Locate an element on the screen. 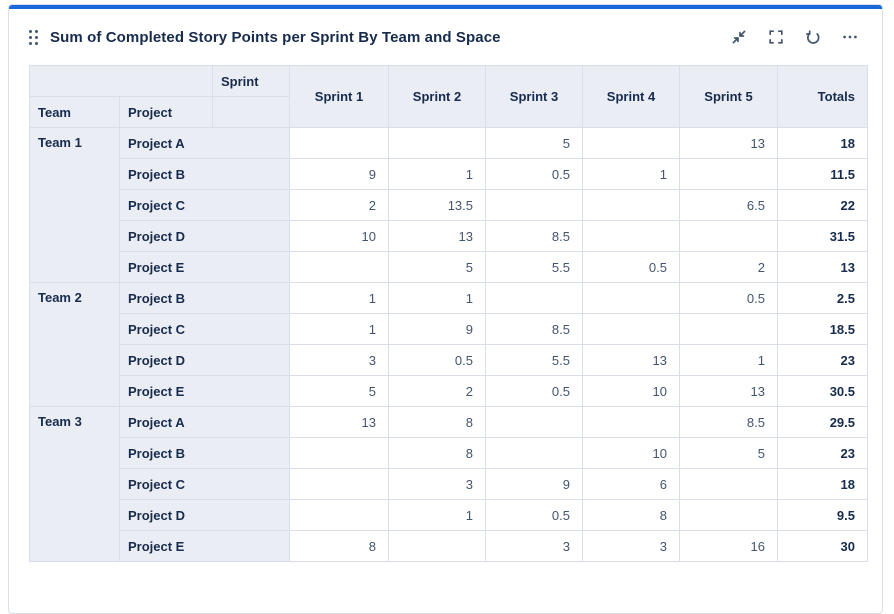 This screenshot has width=894, height=614. row-total-cell: 22 is located at coordinates (822, 205).